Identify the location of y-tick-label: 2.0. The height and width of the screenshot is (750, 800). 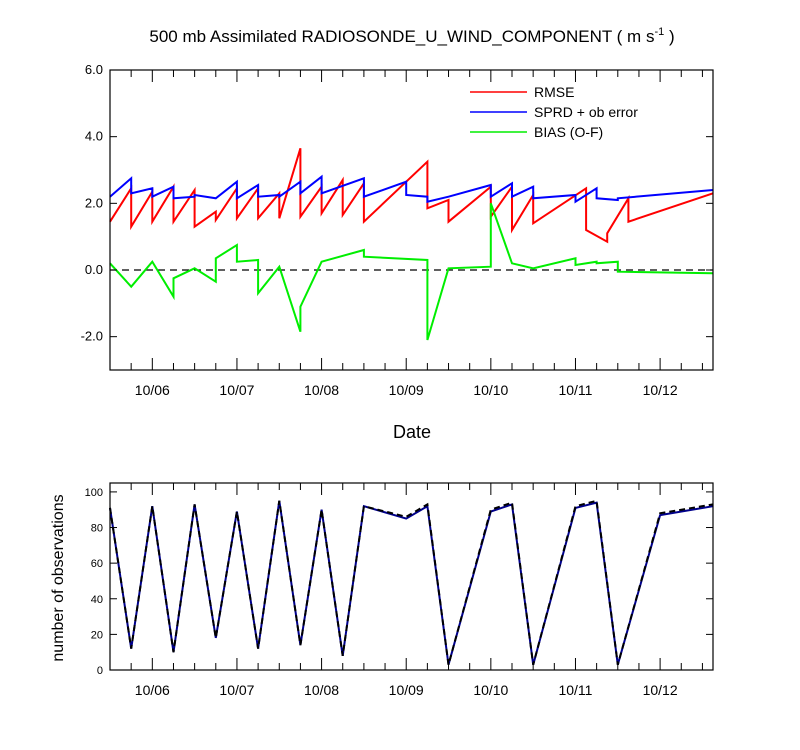
(94, 202).